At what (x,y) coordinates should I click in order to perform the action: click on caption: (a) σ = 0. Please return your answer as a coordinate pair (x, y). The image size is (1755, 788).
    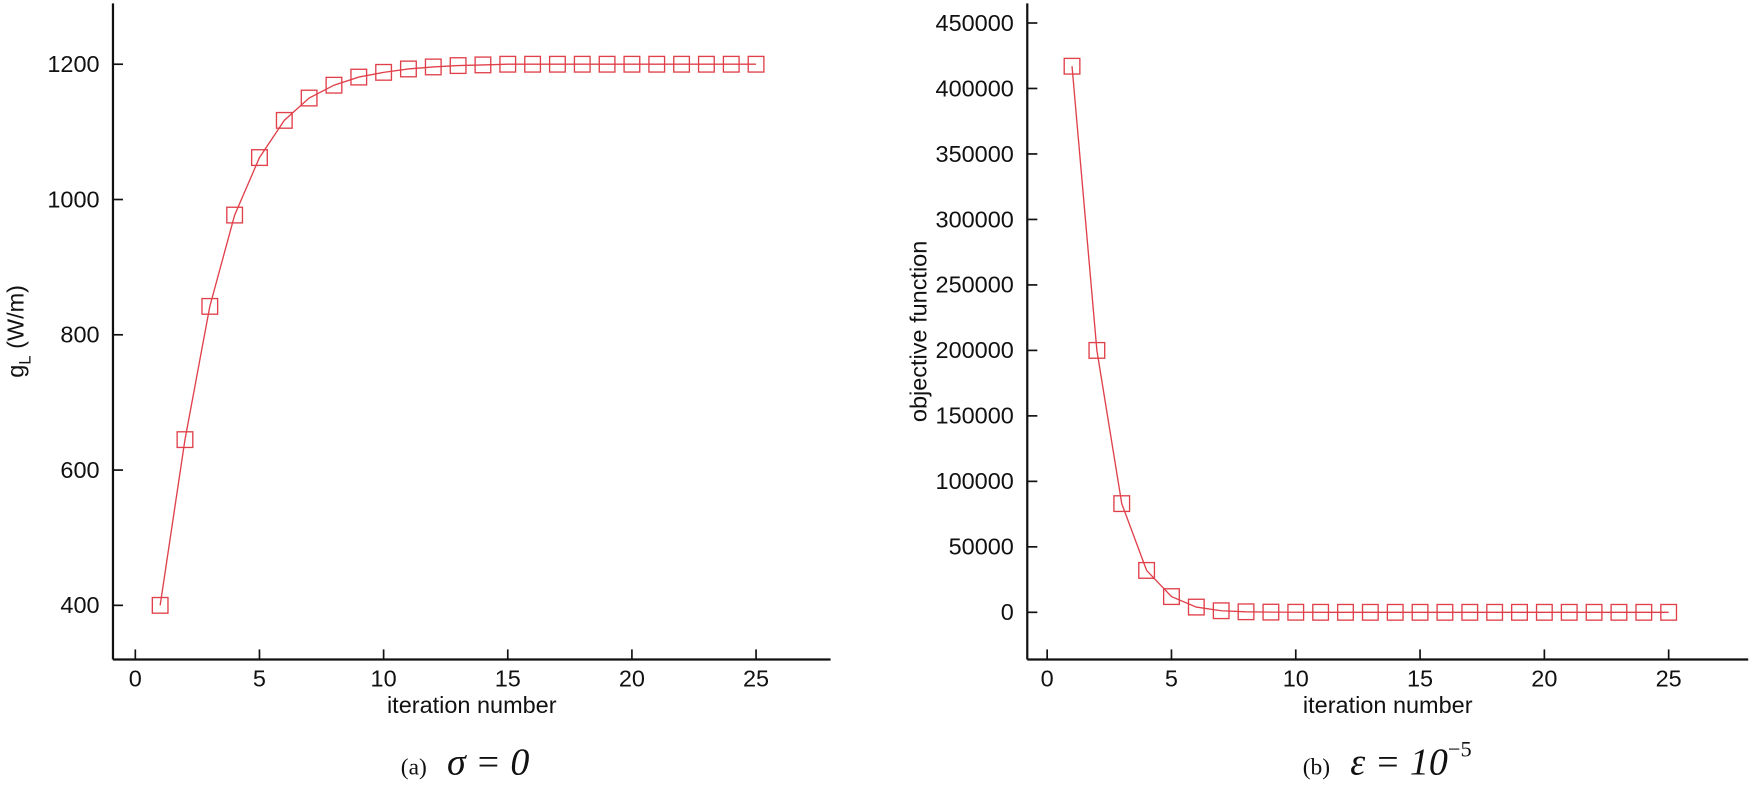
    Looking at the image, I should click on (465, 763).